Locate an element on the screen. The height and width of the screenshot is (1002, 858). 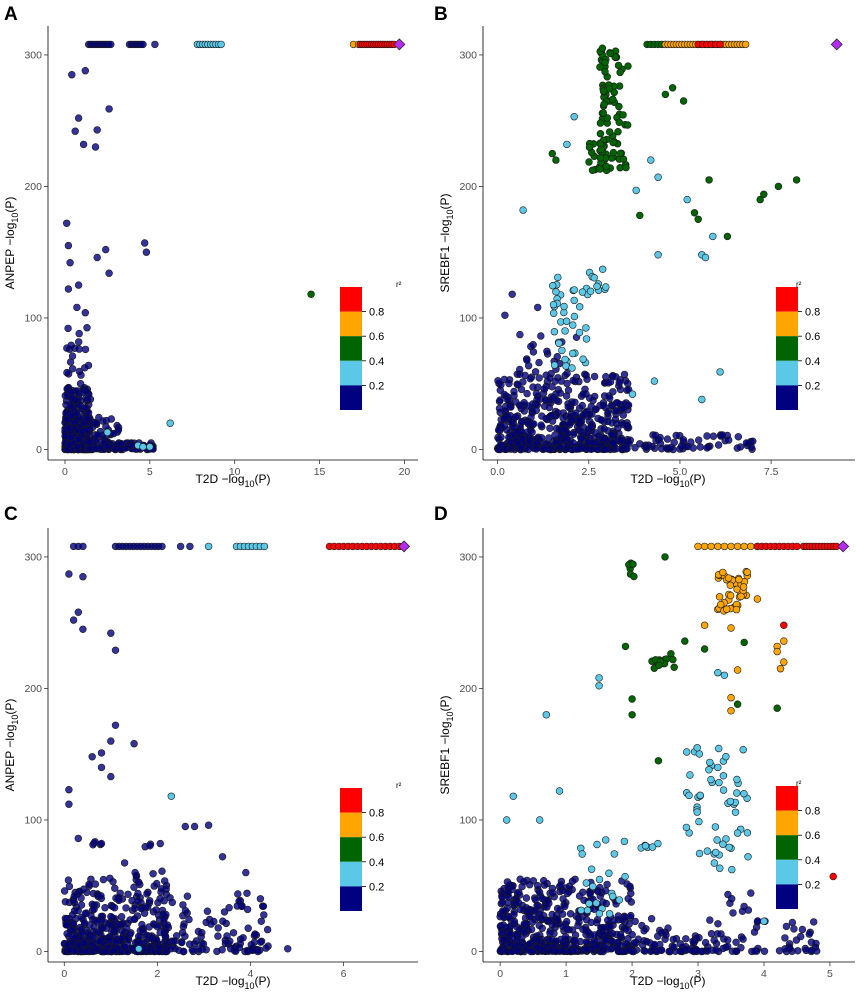
panel-b-legend: r² 0.8 0.6 0.4 0.2 is located at coordinates (798, 345).